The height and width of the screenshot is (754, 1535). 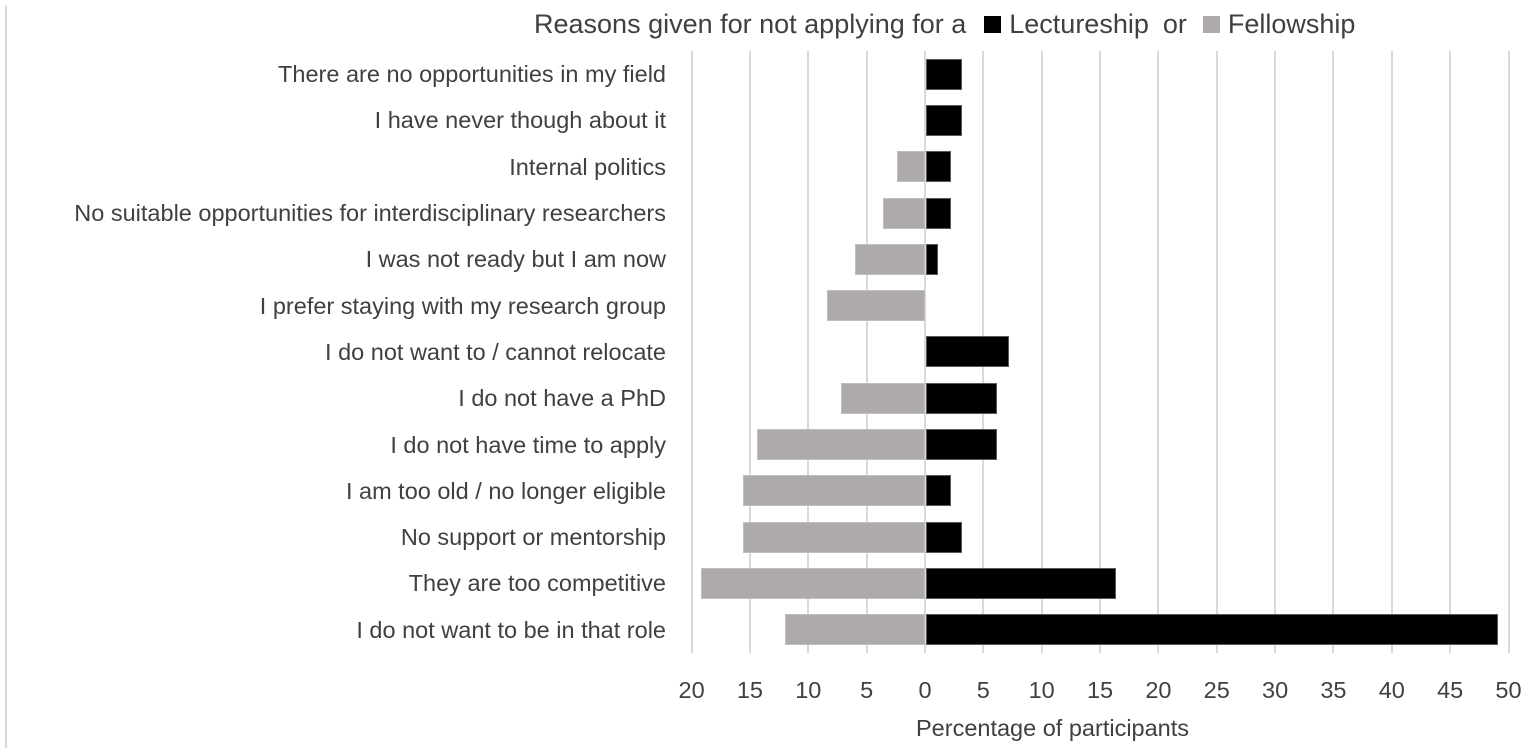 I want to click on legend-label-lectureship: Lectureship, so click(x=1079, y=24).